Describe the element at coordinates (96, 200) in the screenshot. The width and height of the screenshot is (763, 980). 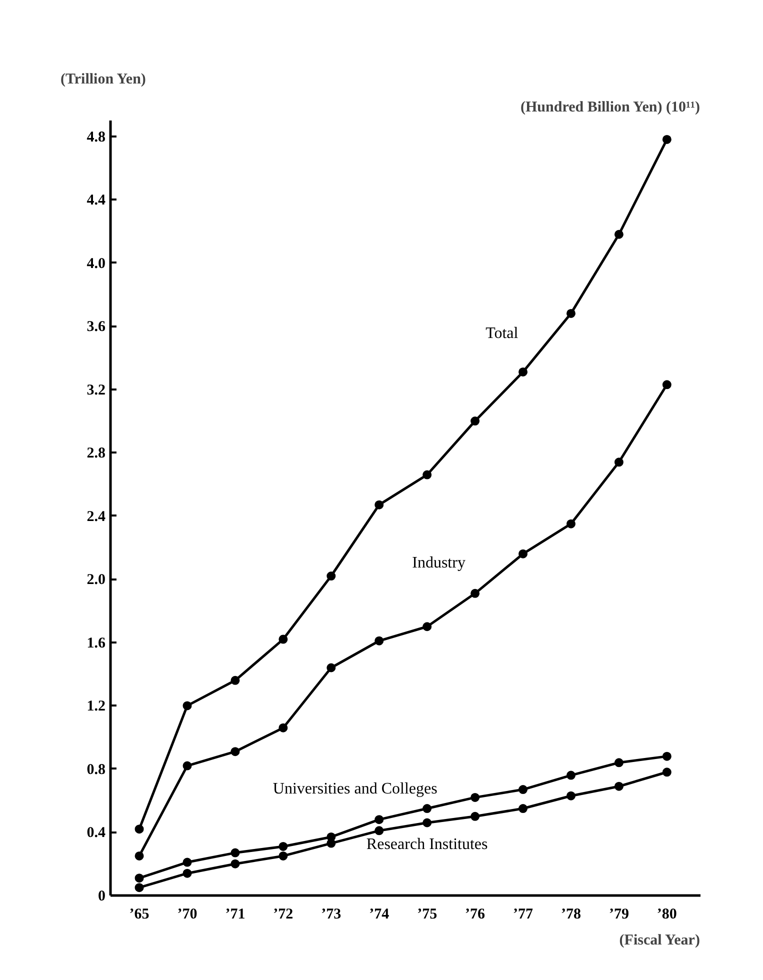
I see `y-tick-label: 4.4` at that location.